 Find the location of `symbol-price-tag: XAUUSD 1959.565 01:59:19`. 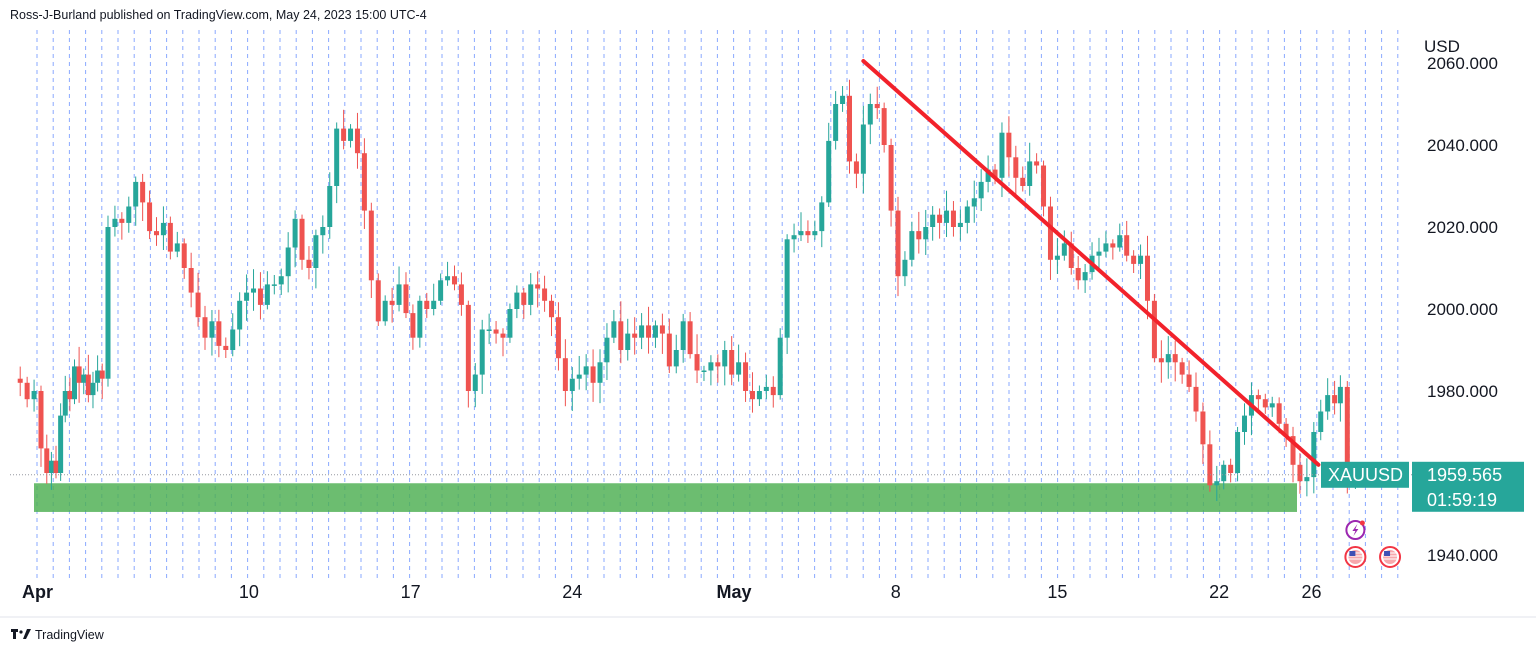

symbol-price-tag: XAUUSD 1959.565 01:59:19 is located at coordinates (1422, 486).